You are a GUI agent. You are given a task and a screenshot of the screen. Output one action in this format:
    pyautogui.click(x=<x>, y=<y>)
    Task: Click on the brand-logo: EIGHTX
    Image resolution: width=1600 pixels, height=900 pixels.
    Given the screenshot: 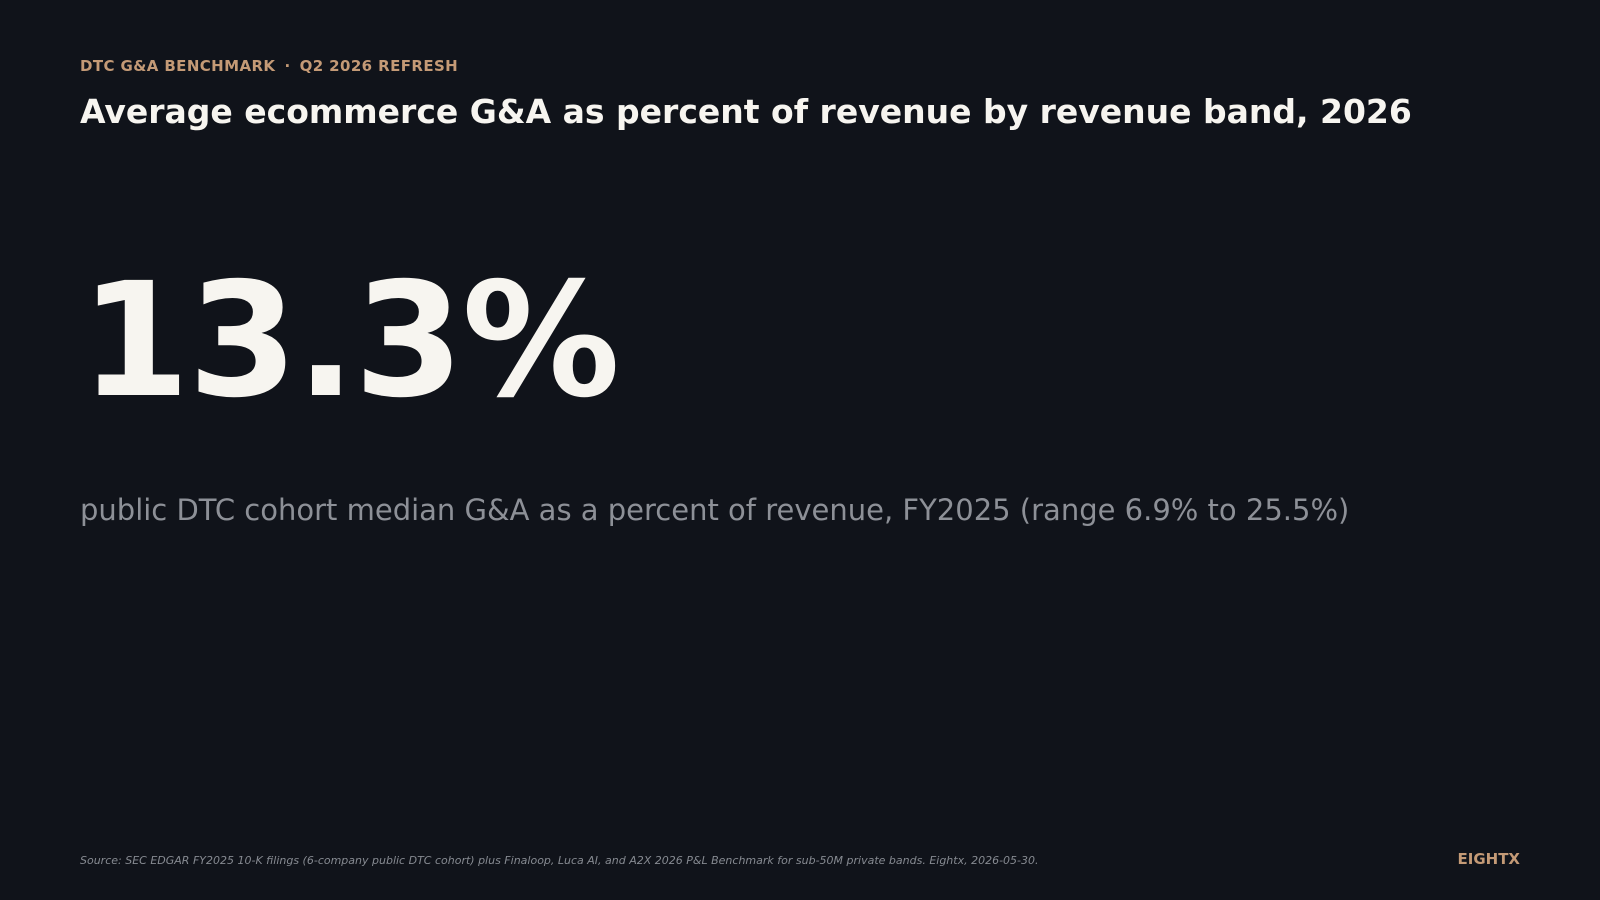 What is the action you would take?
    pyautogui.click(x=1489, y=859)
    